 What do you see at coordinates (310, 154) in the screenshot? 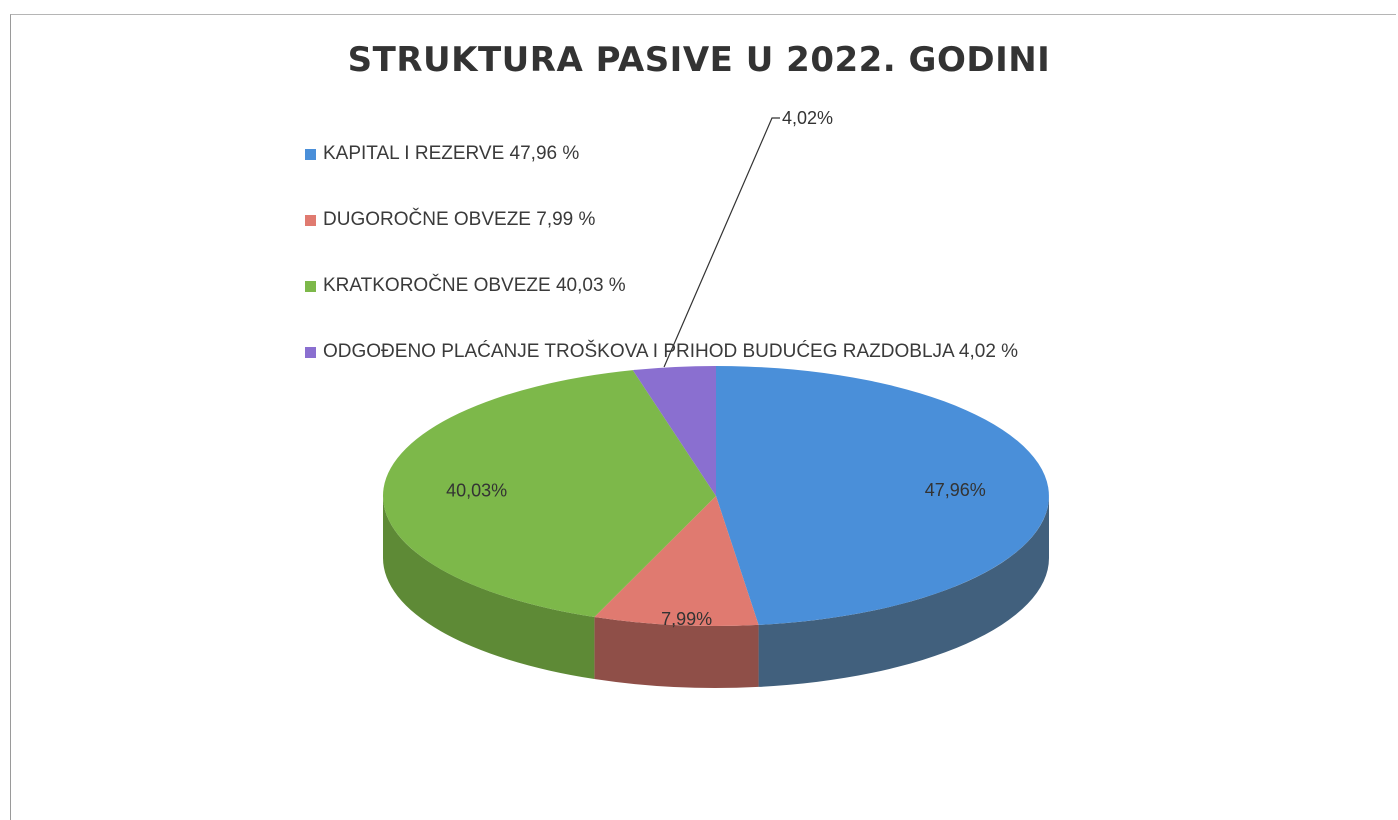
I see `legend-swatch-kapital` at bounding box center [310, 154].